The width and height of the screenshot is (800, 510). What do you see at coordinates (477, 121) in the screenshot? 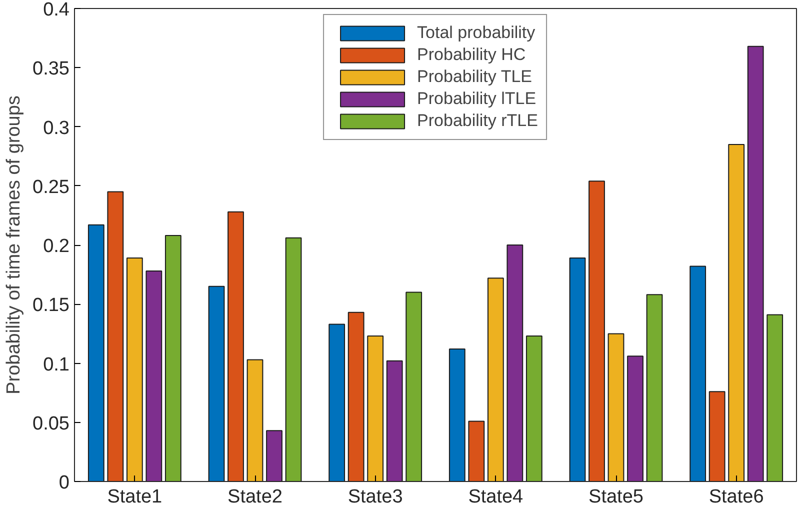
I see `legend-label: Probability rTLE` at bounding box center [477, 121].